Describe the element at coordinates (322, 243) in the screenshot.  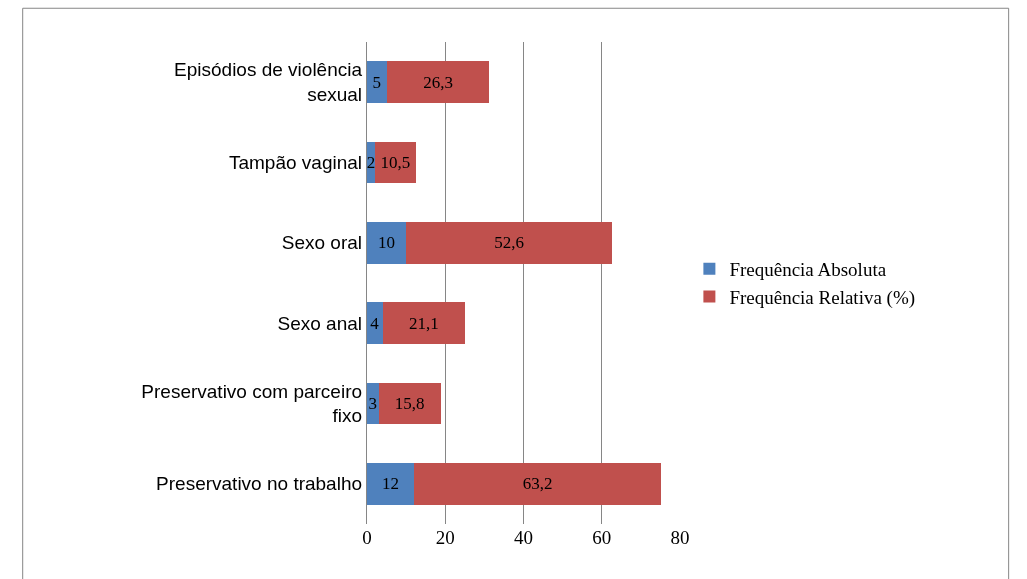
I see `y-tick-label: Sexo oral` at that location.